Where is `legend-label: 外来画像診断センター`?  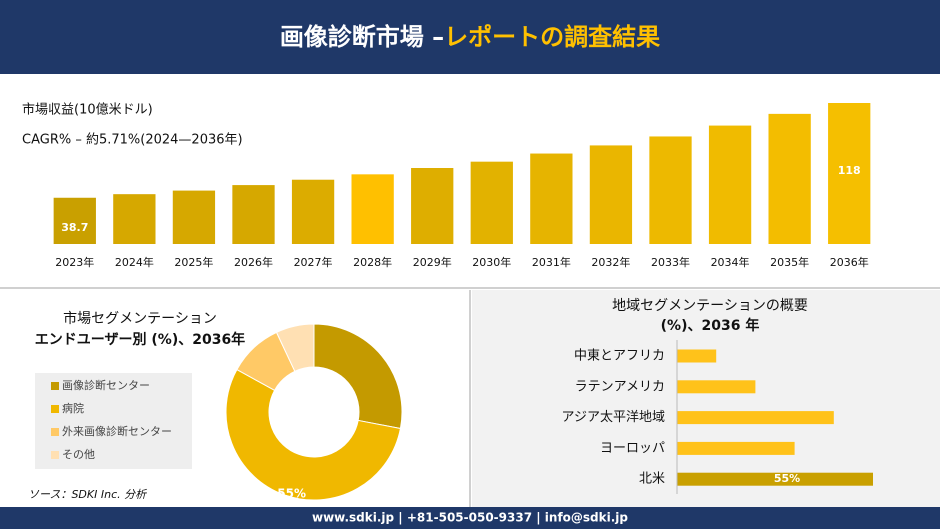 legend-label: 外来画像診断センター is located at coordinates (117, 431).